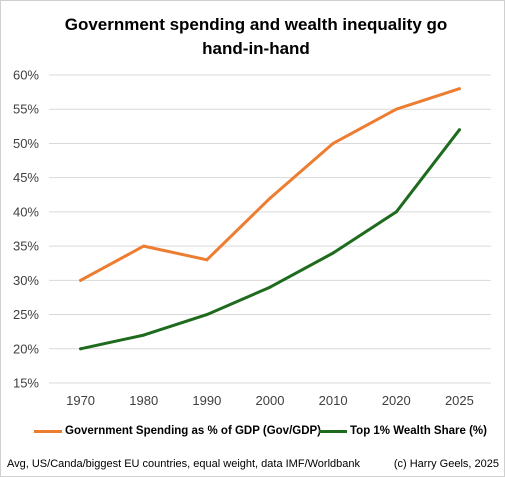 This screenshot has height=477, width=505. What do you see at coordinates (418, 431) in the screenshot?
I see `legend-label-top-1pct: Top 1% Wealth Share (%)` at bounding box center [418, 431].